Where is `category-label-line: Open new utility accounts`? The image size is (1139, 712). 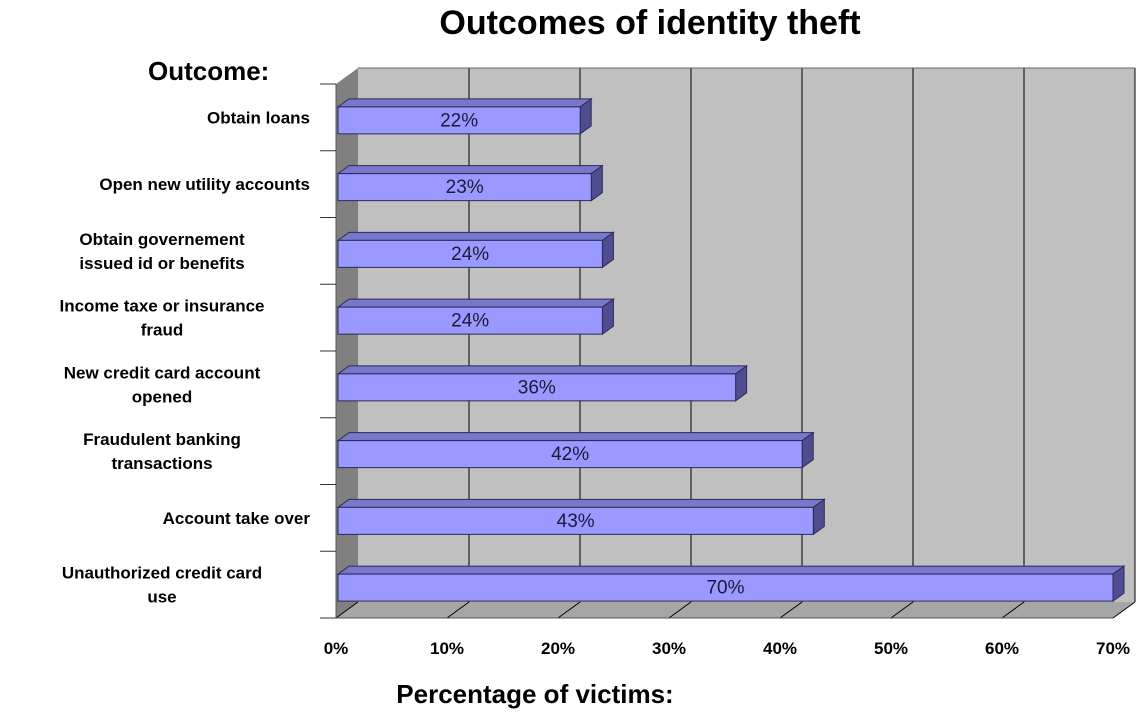 category-label-line: Open new utility accounts is located at coordinates (204, 184).